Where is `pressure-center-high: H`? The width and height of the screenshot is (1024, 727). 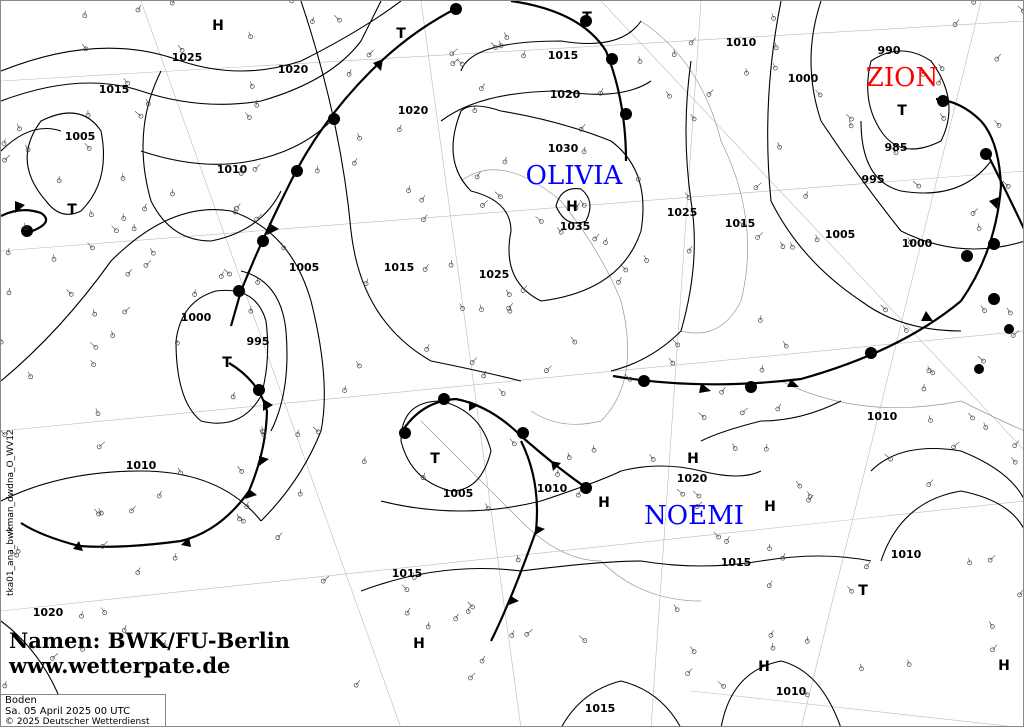 pressure-center-high: H is located at coordinates (764, 667).